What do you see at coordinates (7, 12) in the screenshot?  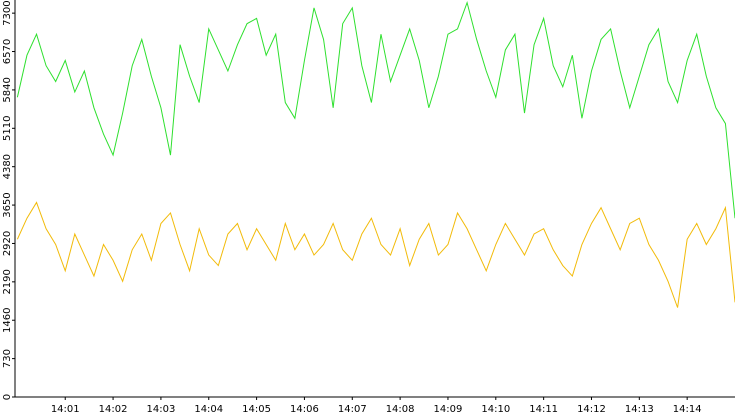 I see `y-tick-label: 7300` at bounding box center [7, 12].